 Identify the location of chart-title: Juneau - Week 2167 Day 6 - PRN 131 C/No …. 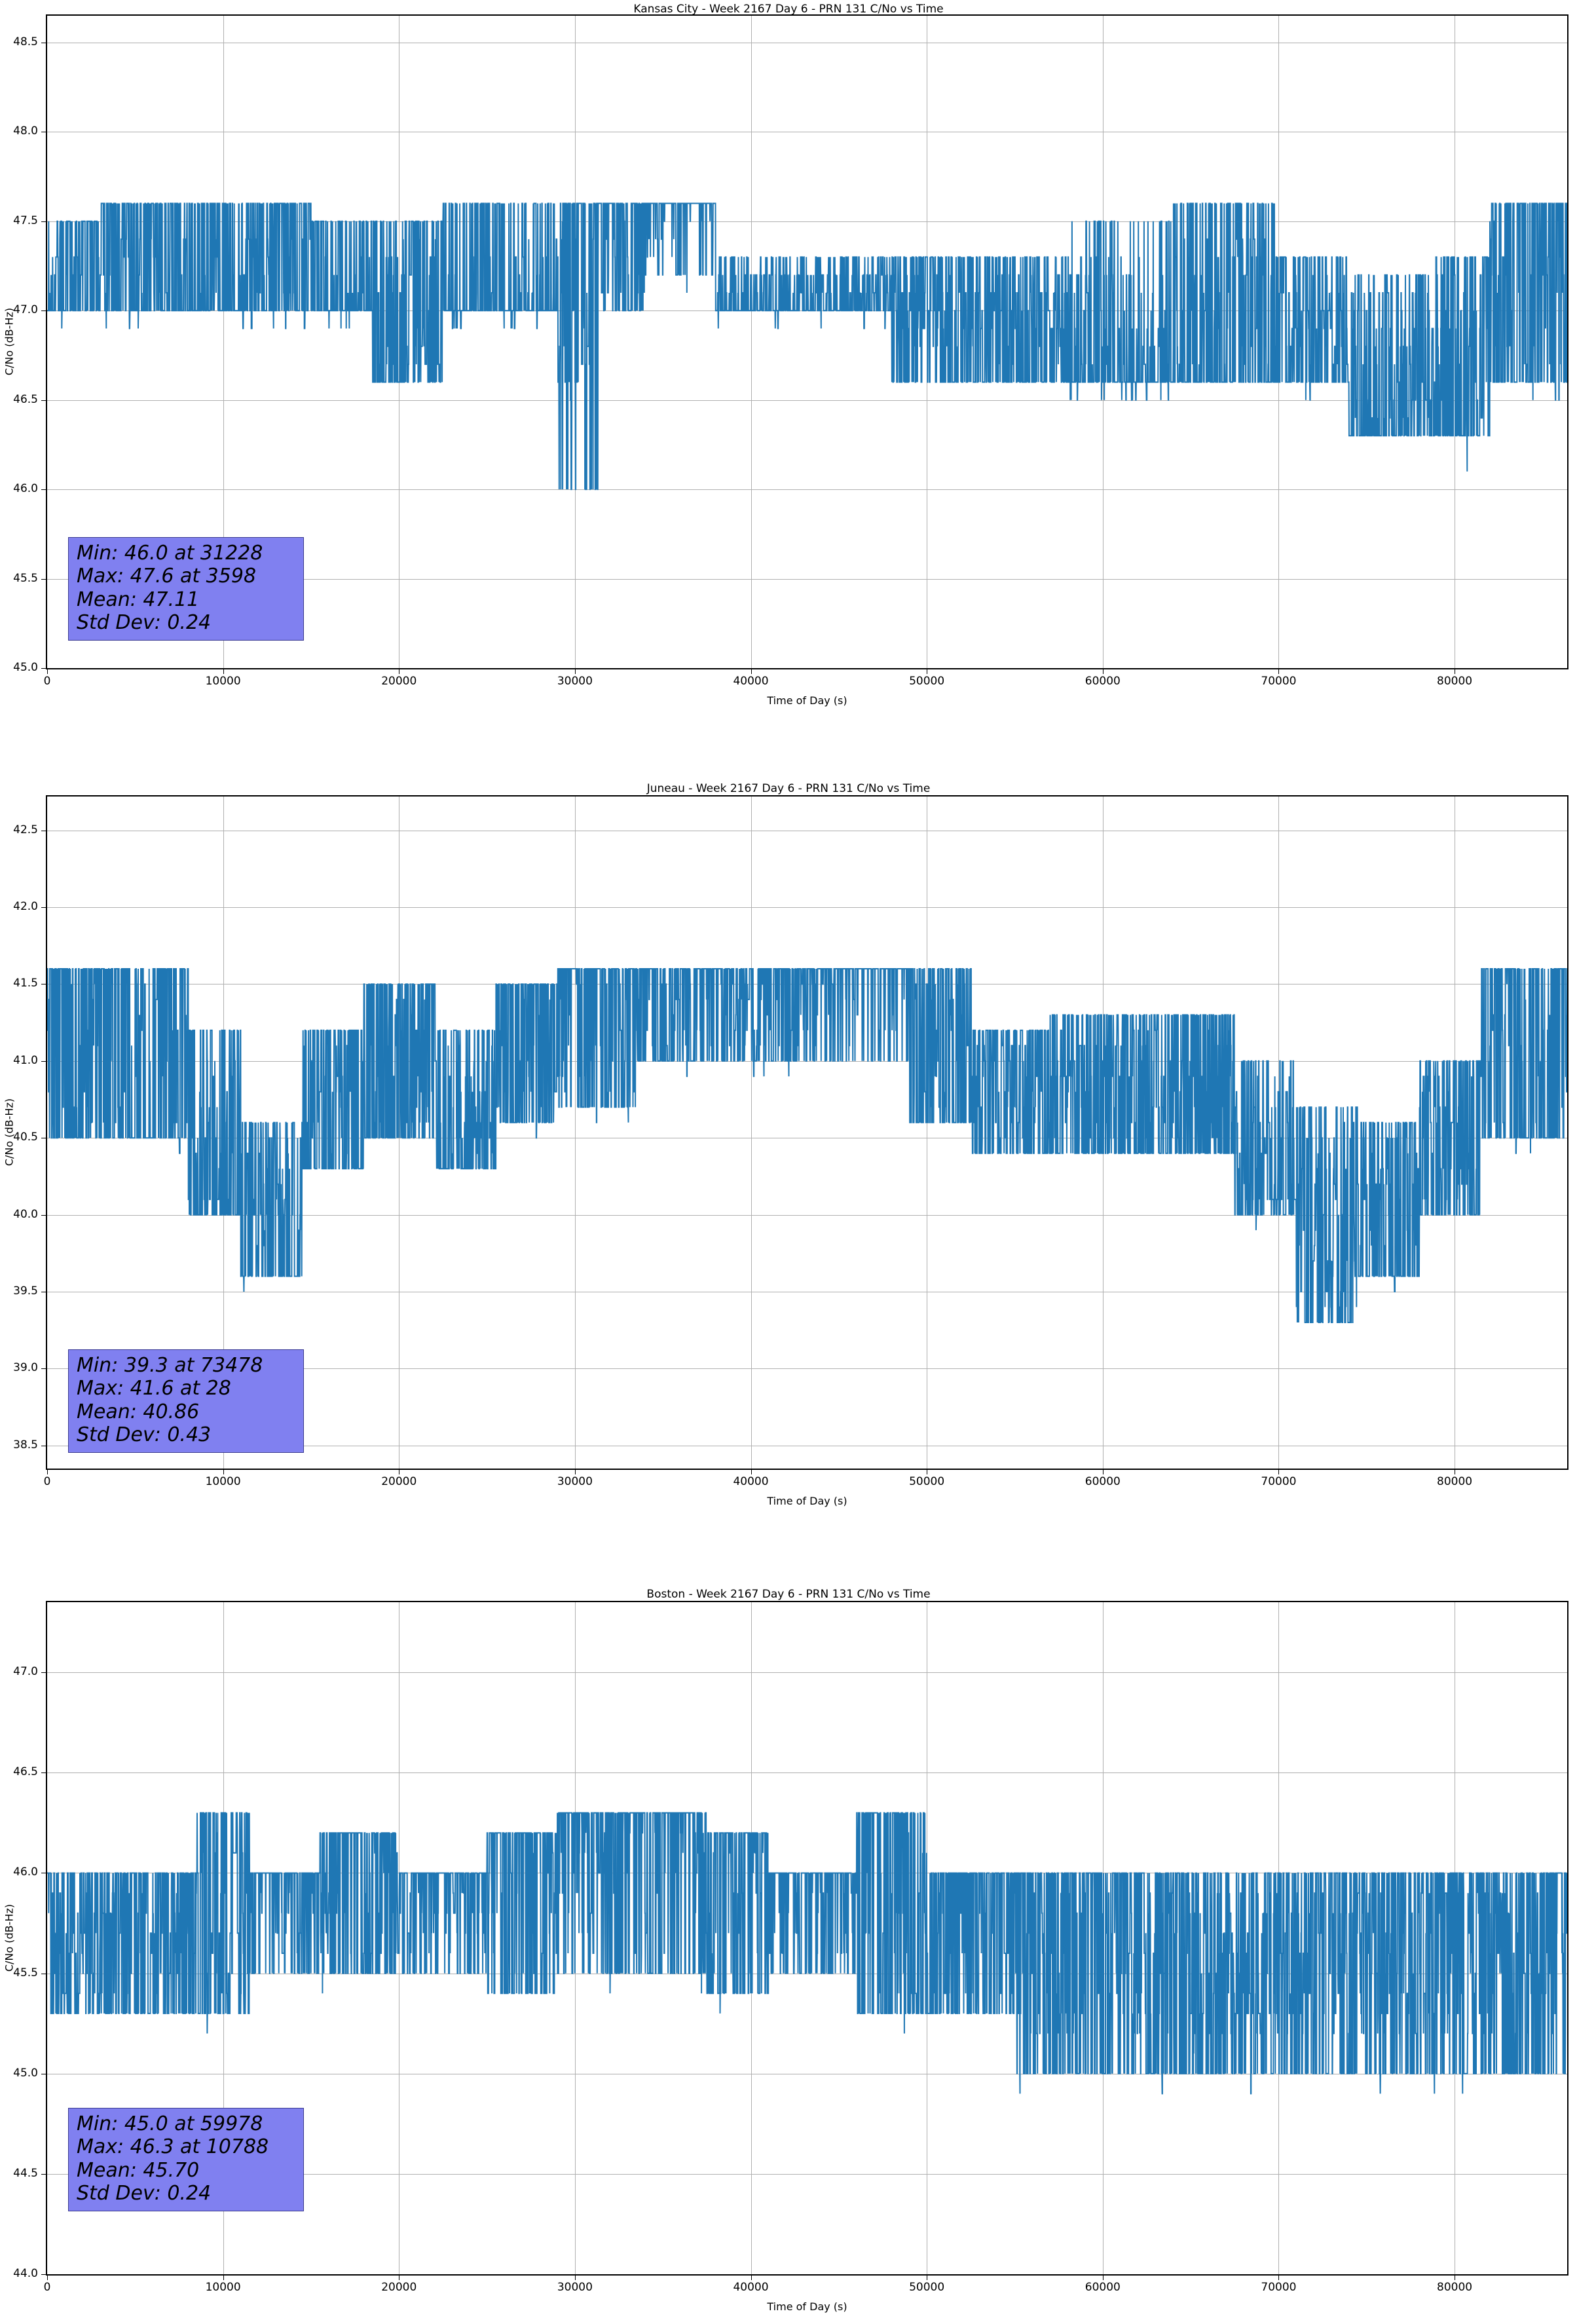
(788, 788).